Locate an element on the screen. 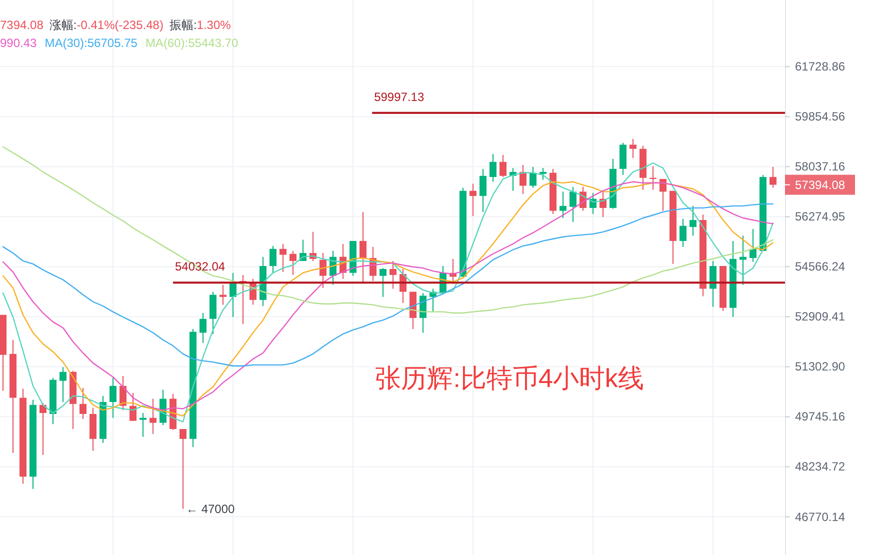 This screenshot has width=873, height=555. y-tick-label: 48234.72 is located at coordinates (820, 467).